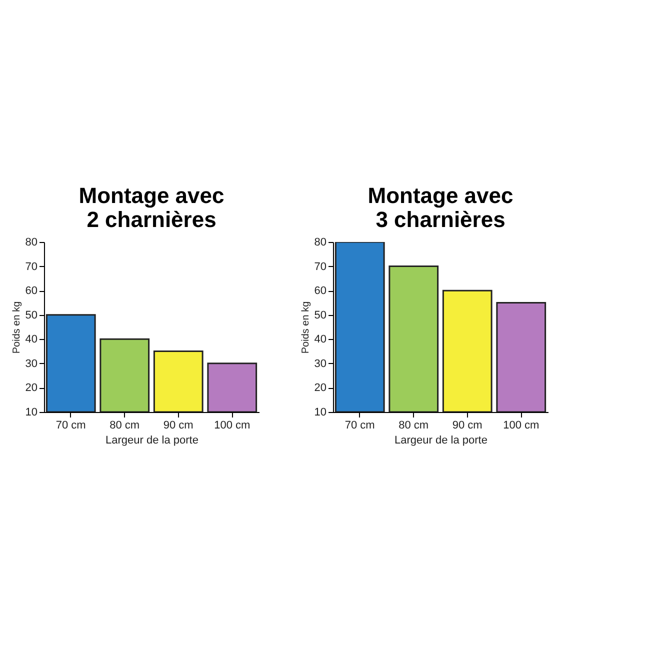 This screenshot has width=650, height=650. I want to click on chart-title: Montage avec 3 charnières, so click(441, 207).